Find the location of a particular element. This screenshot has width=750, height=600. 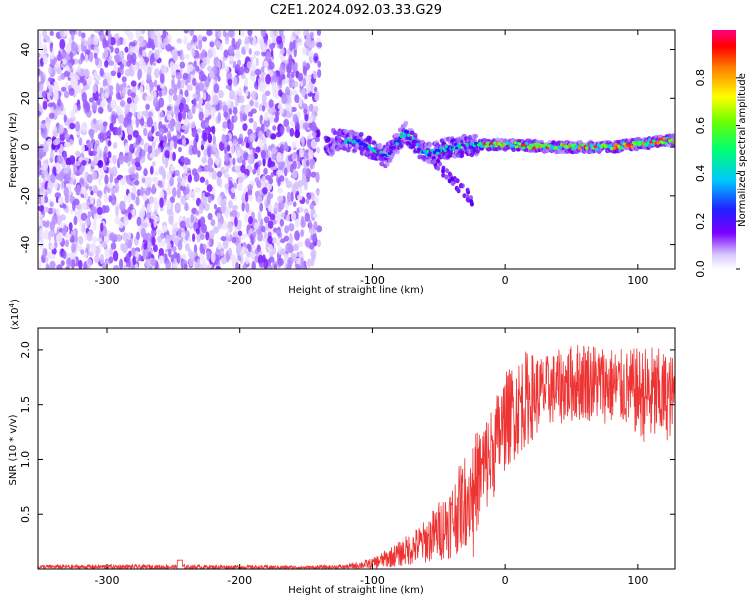

snr-y-tick-label: 2.0 is located at coordinates (25, 350).